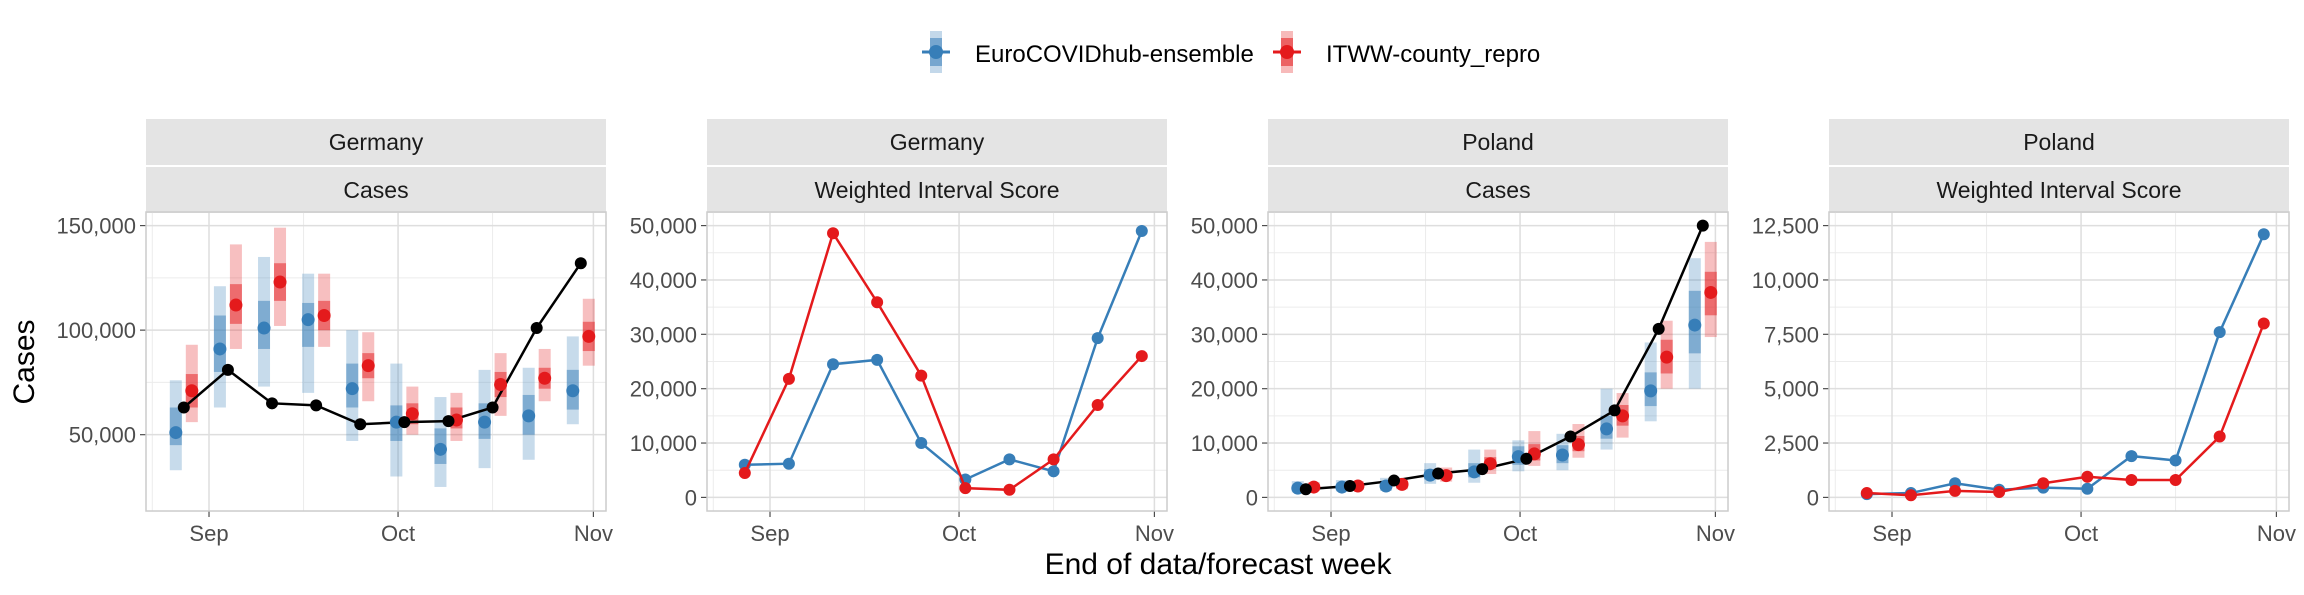 This screenshot has width=2304, height=595. I want to click on x-axis-title: End of data/forecast week, so click(1219, 564).